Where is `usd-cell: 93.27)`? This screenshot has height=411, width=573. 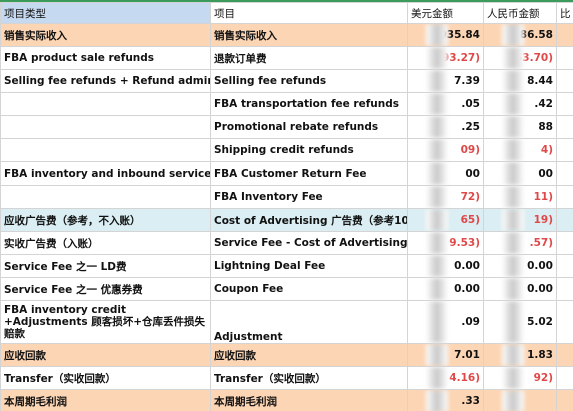
usd-cell: 93.27) is located at coordinates (445, 58).